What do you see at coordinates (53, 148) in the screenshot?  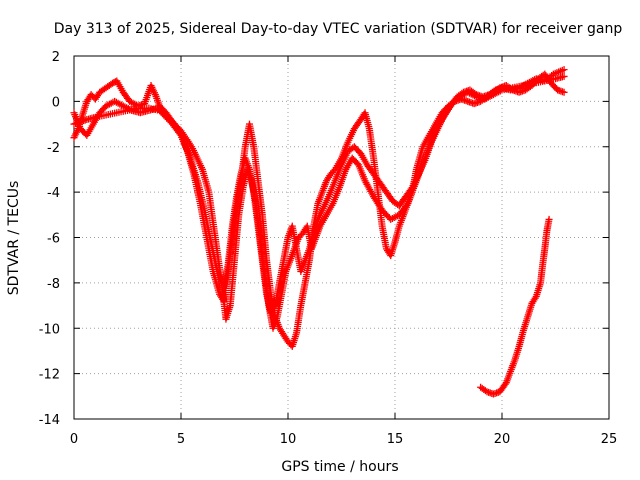 I see `y-tick-label: -2` at bounding box center [53, 148].